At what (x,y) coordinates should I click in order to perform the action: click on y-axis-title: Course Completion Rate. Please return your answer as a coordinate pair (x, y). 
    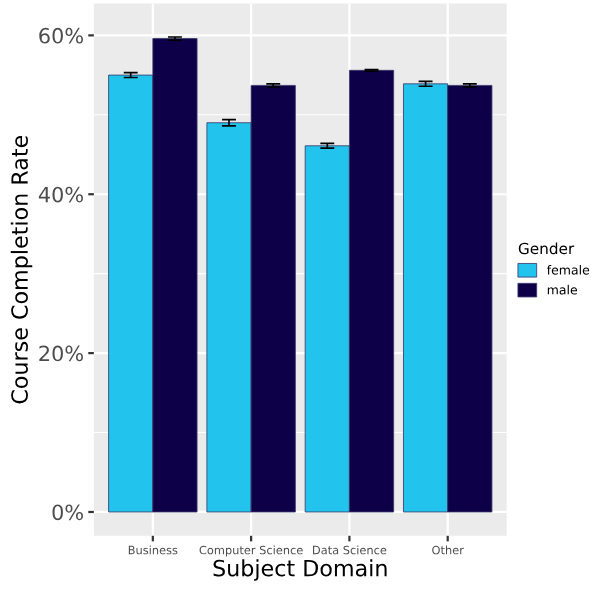
    Looking at the image, I should click on (21, 269).